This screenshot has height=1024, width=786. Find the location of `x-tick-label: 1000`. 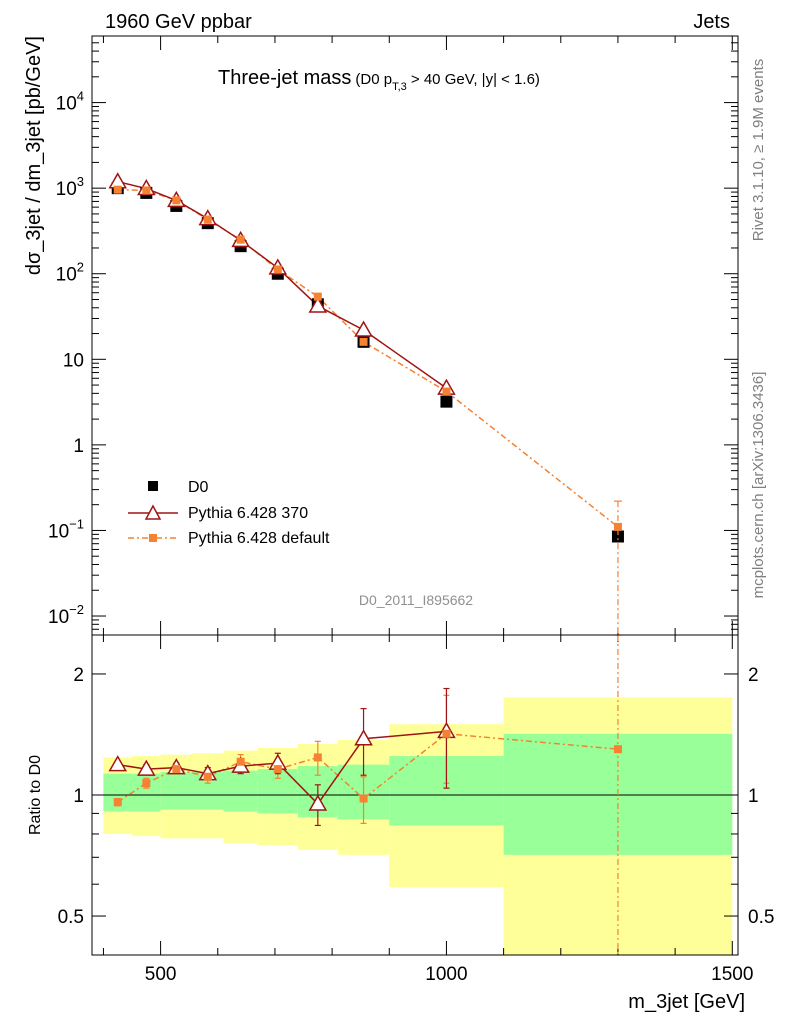

x-tick-label: 1000 is located at coordinates (446, 974).